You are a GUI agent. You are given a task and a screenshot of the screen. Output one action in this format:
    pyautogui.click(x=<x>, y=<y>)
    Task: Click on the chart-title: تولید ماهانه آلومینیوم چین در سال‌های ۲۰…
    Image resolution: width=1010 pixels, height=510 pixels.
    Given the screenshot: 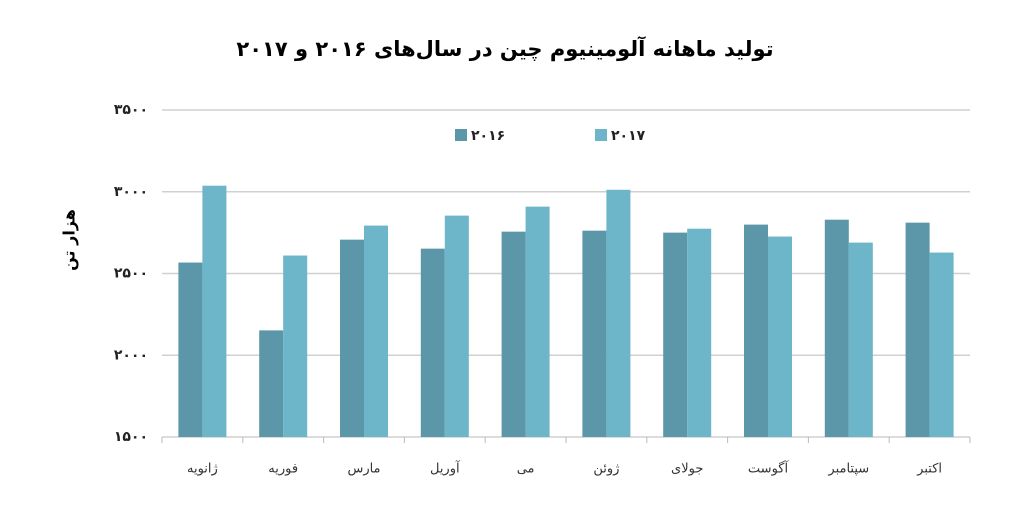 What is the action you would take?
    pyautogui.click(x=504, y=48)
    